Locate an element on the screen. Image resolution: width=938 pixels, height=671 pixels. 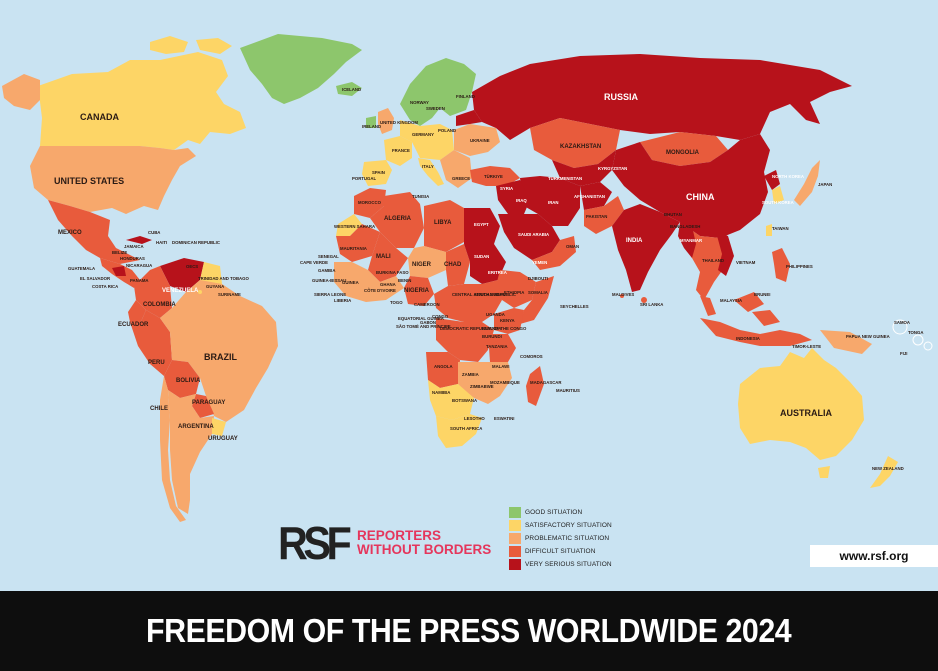
country-indonesia is located at coordinates (756, 328).